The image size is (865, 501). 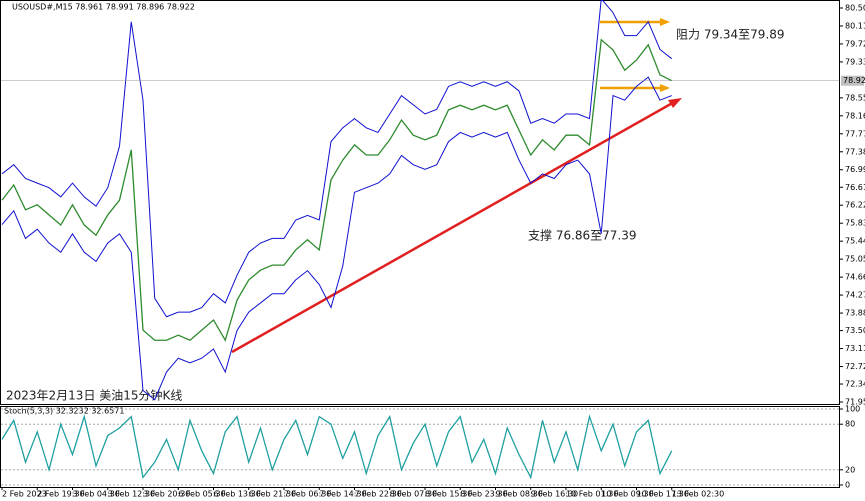 What do you see at coordinates (855, 277) in the screenshot?
I see `y-tick-label: 74.660` at bounding box center [855, 277].